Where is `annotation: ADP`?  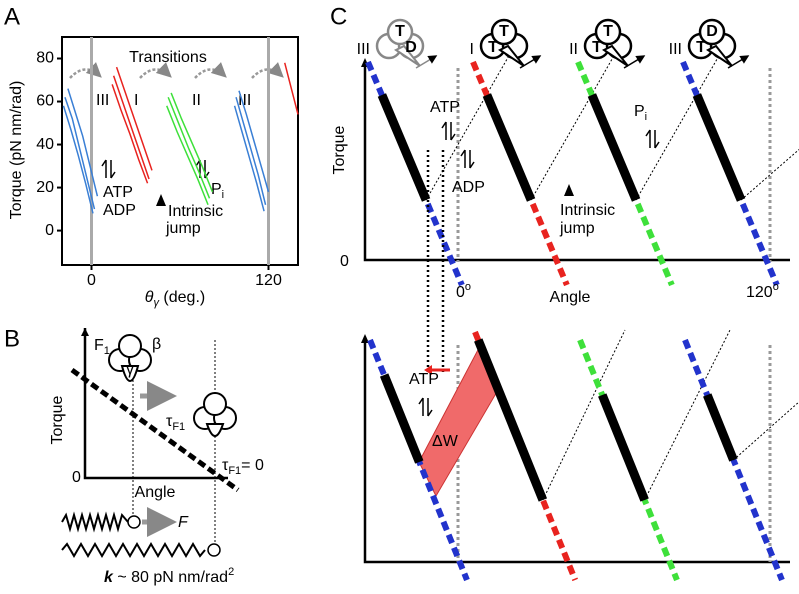 annotation: ADP is located at coordinates (468, 187).